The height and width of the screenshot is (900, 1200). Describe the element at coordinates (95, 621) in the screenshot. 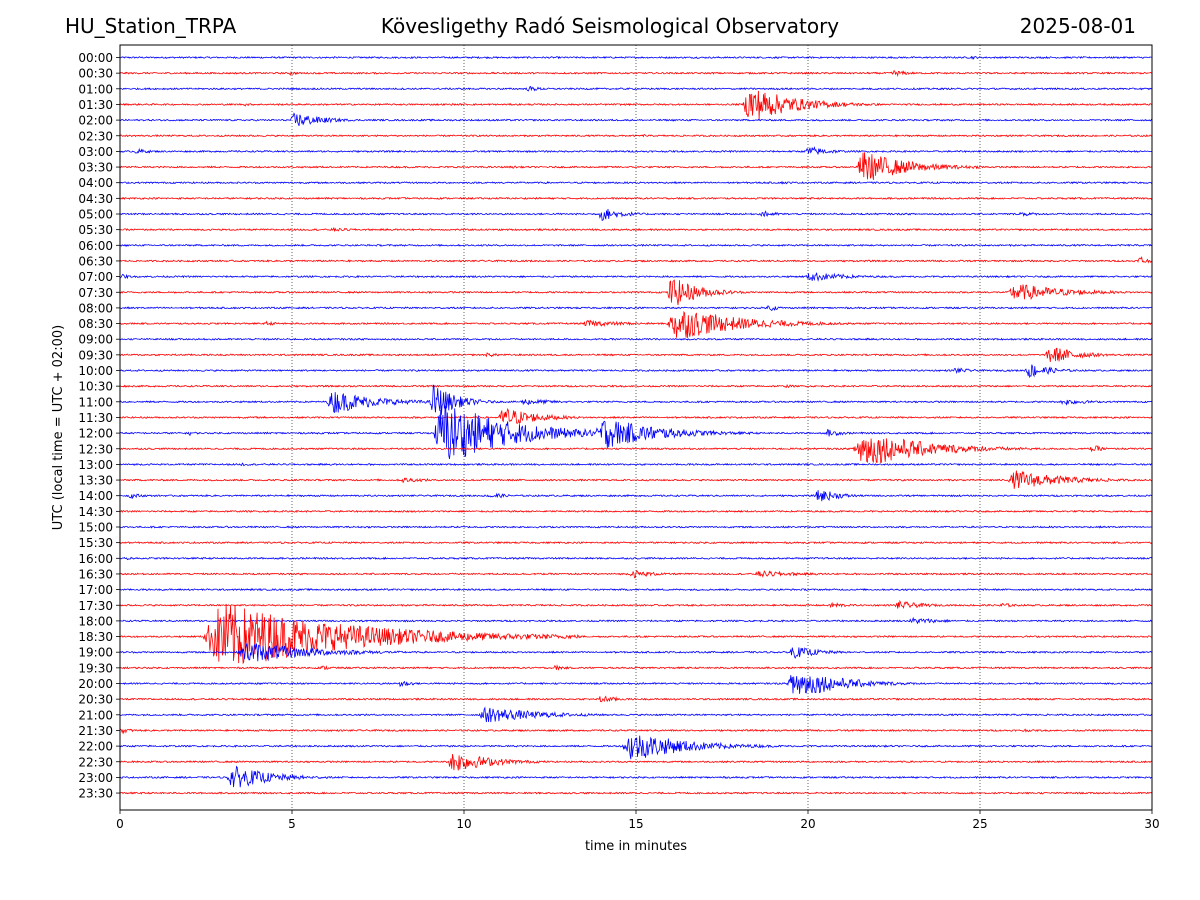

I see `y-tick-label: 18:00` at that location.